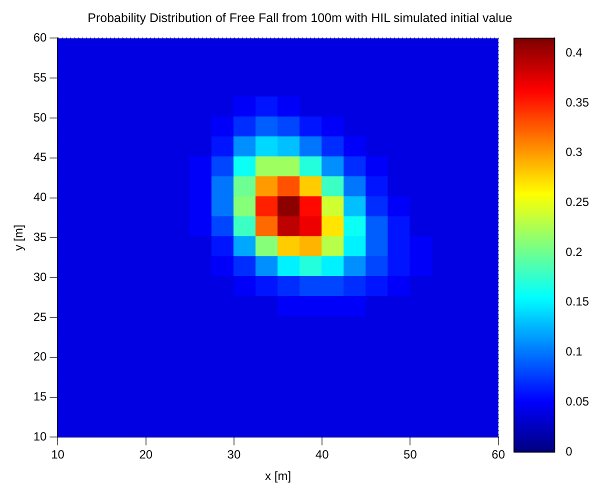 The height and width of the screenshot is (495, 600). I want to click on y-tick-label: 55, so click(40, 77).